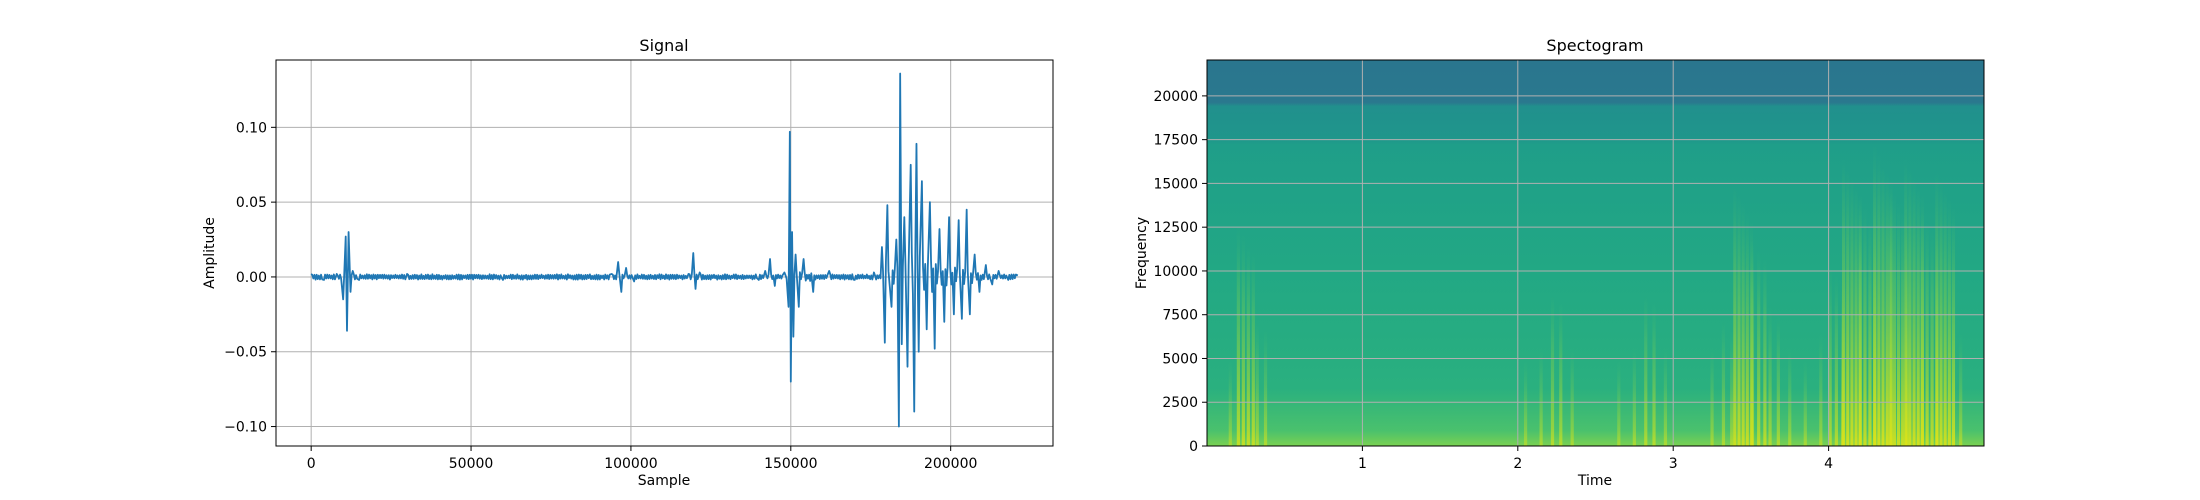 The image size is (2200, 500). What do you see at coordinates (1175, 141) in the screenshot?
I see `spectrogram-y-tick-label: 17500` at bounding box center [1175, 141].